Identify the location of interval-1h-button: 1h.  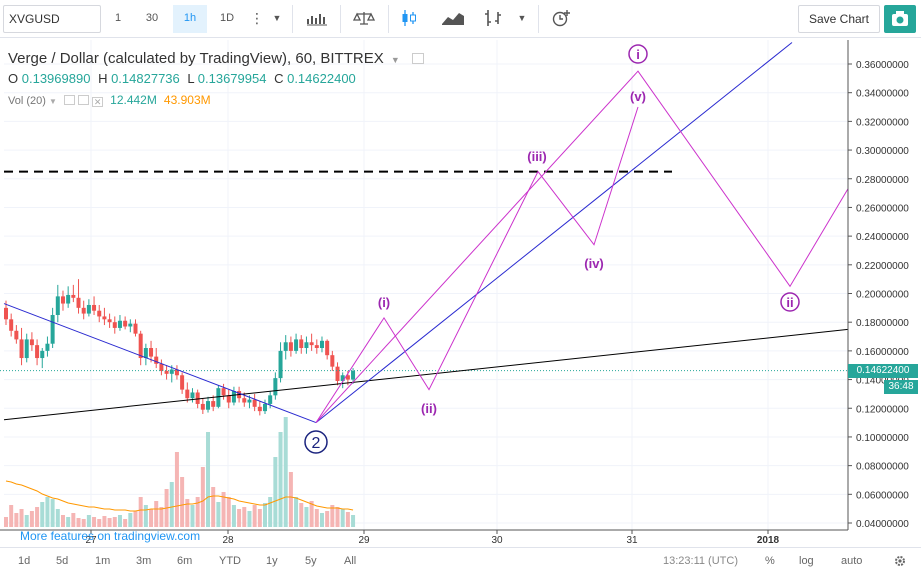
(190, 19).